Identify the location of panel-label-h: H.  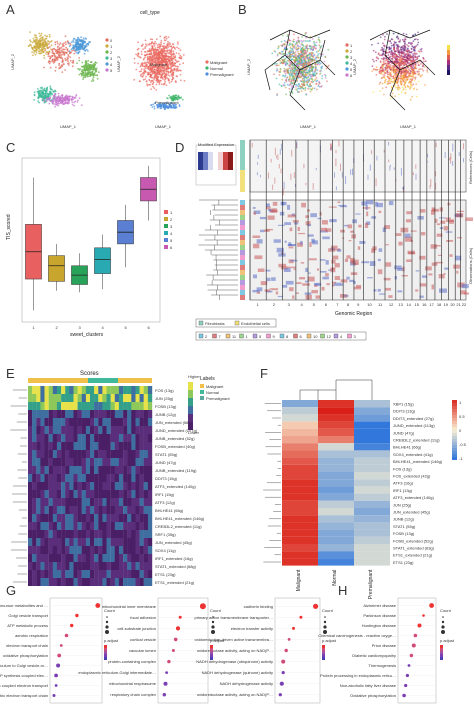
(343, 590).